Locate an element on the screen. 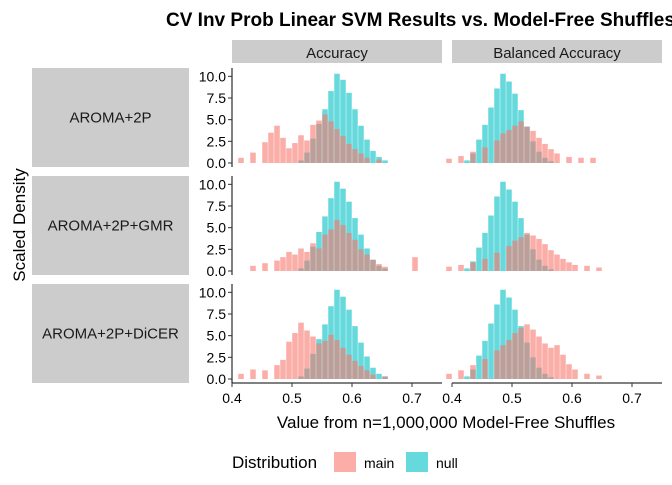 The height and width of the screenshot is (485, 672). legend: Distribution main null is located at coordinates (345, 462).